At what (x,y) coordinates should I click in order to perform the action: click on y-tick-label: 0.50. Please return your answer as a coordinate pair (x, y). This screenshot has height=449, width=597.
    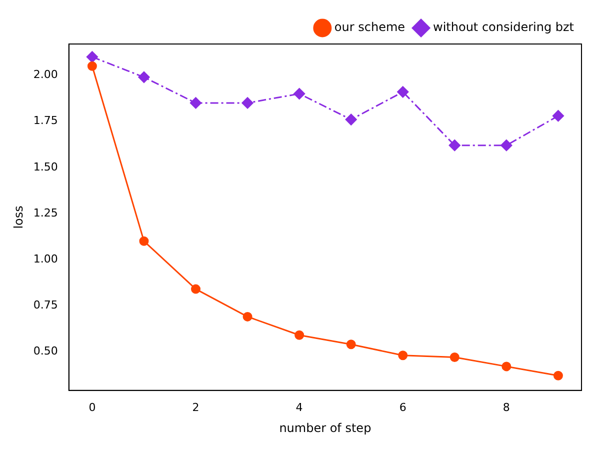
    Looking at the image, I should click on (45, 351).